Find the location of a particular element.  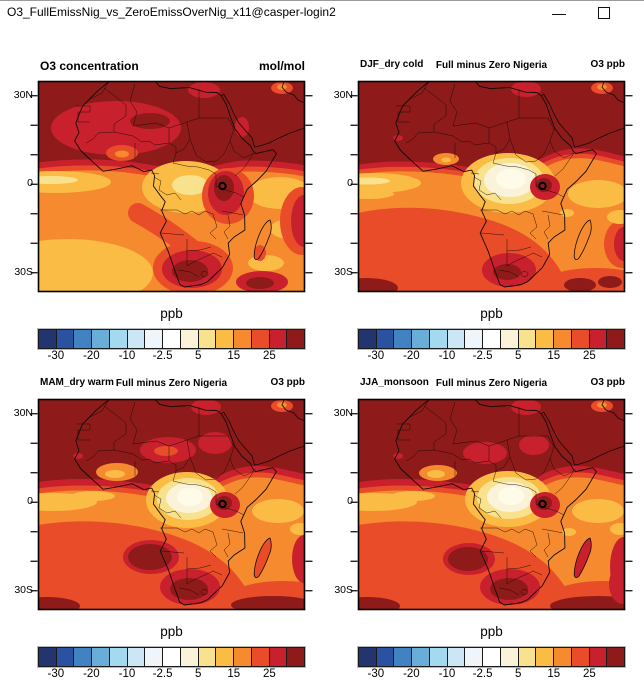

colorbar is located at coordinates (171, 657).